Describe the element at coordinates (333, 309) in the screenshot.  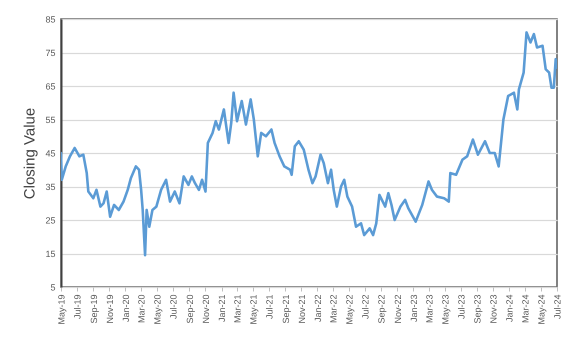
I see `x-tick-label: Mar-22` at that location.